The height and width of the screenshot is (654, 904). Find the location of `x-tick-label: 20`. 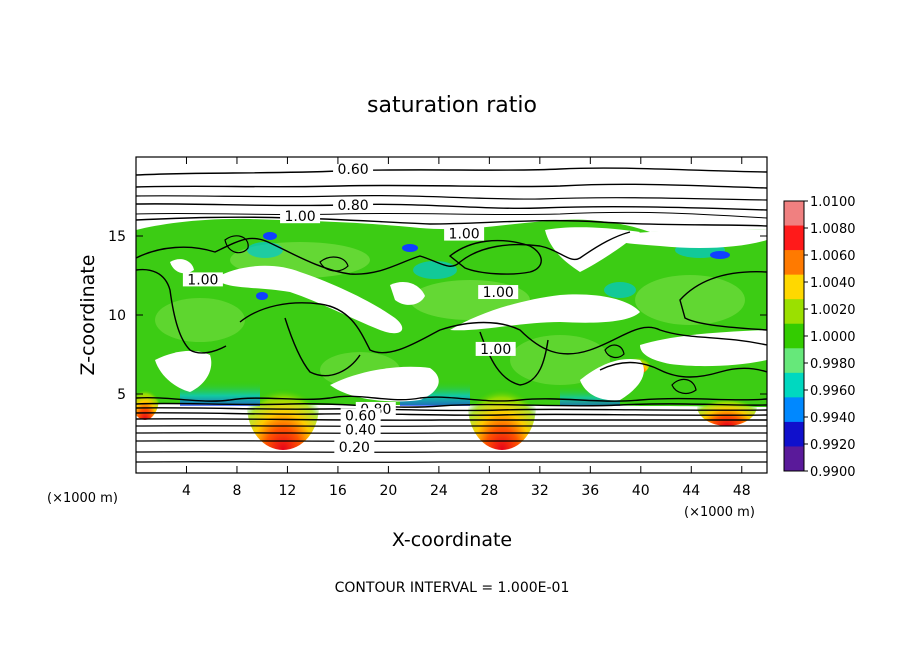

x-tick-label: 20 is located at coordinates (388, 491).